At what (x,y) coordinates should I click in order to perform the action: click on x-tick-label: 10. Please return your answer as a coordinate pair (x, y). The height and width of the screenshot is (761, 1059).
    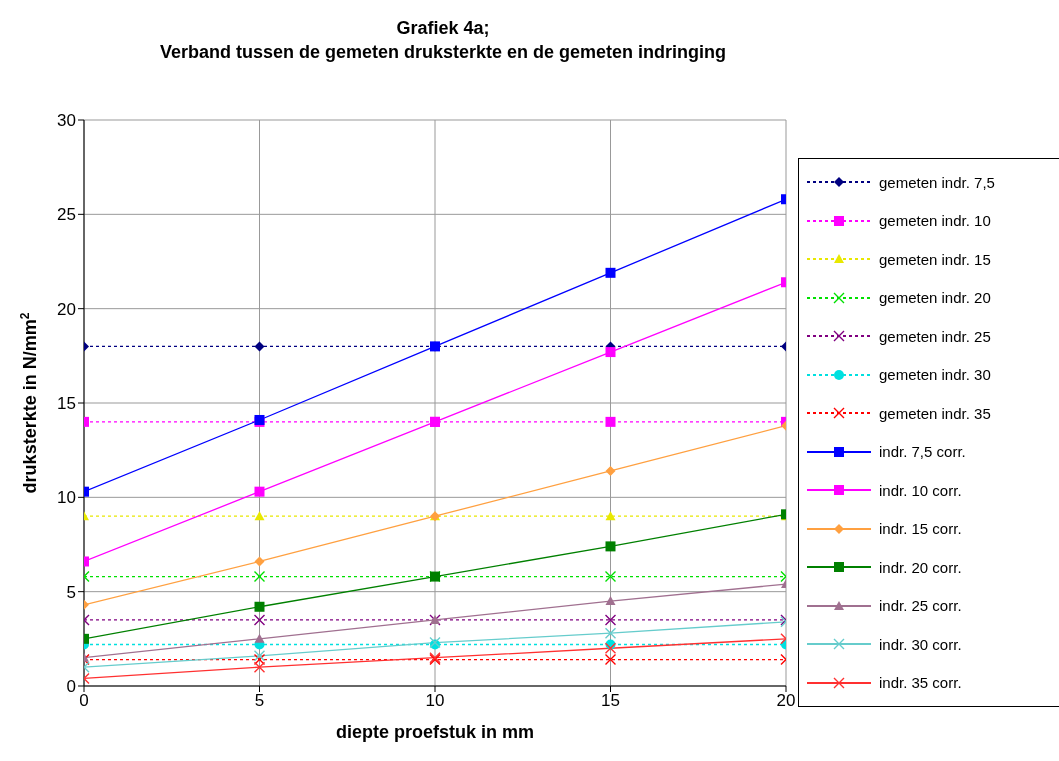
    Looking at the image, I should click on (435, 701).